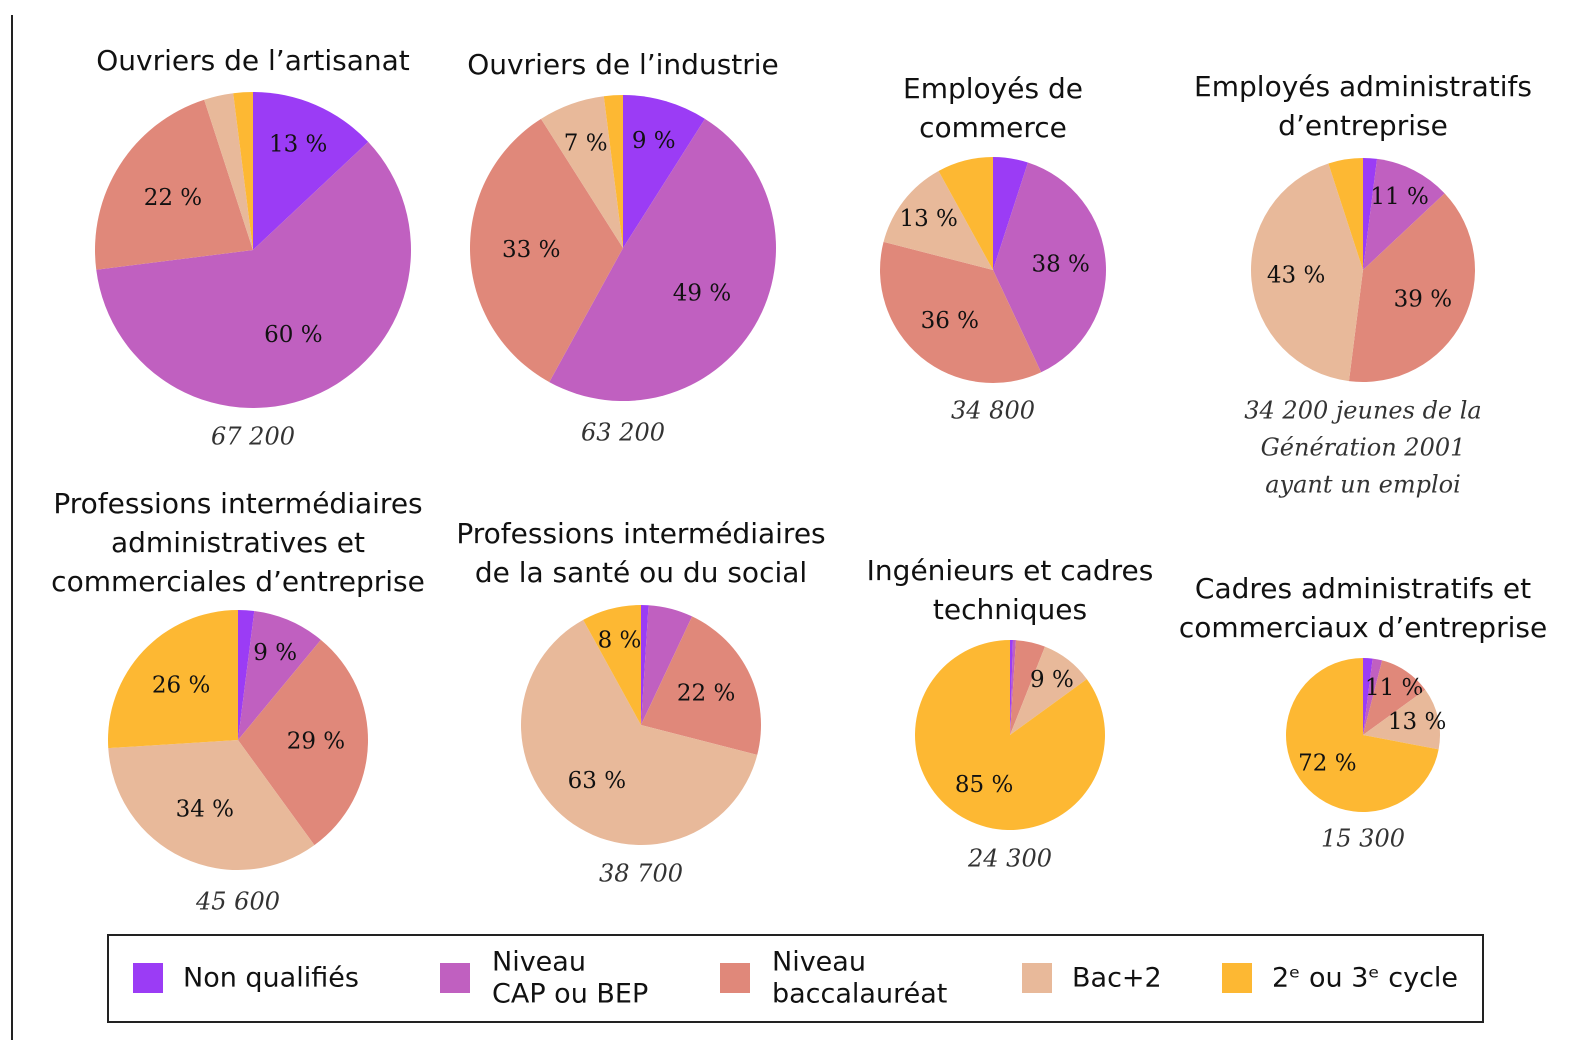 The width and height of the screenshot is (1587, 1047). I want to click on pie-title: commerciaux d’entreprise, so click(1363, 627).